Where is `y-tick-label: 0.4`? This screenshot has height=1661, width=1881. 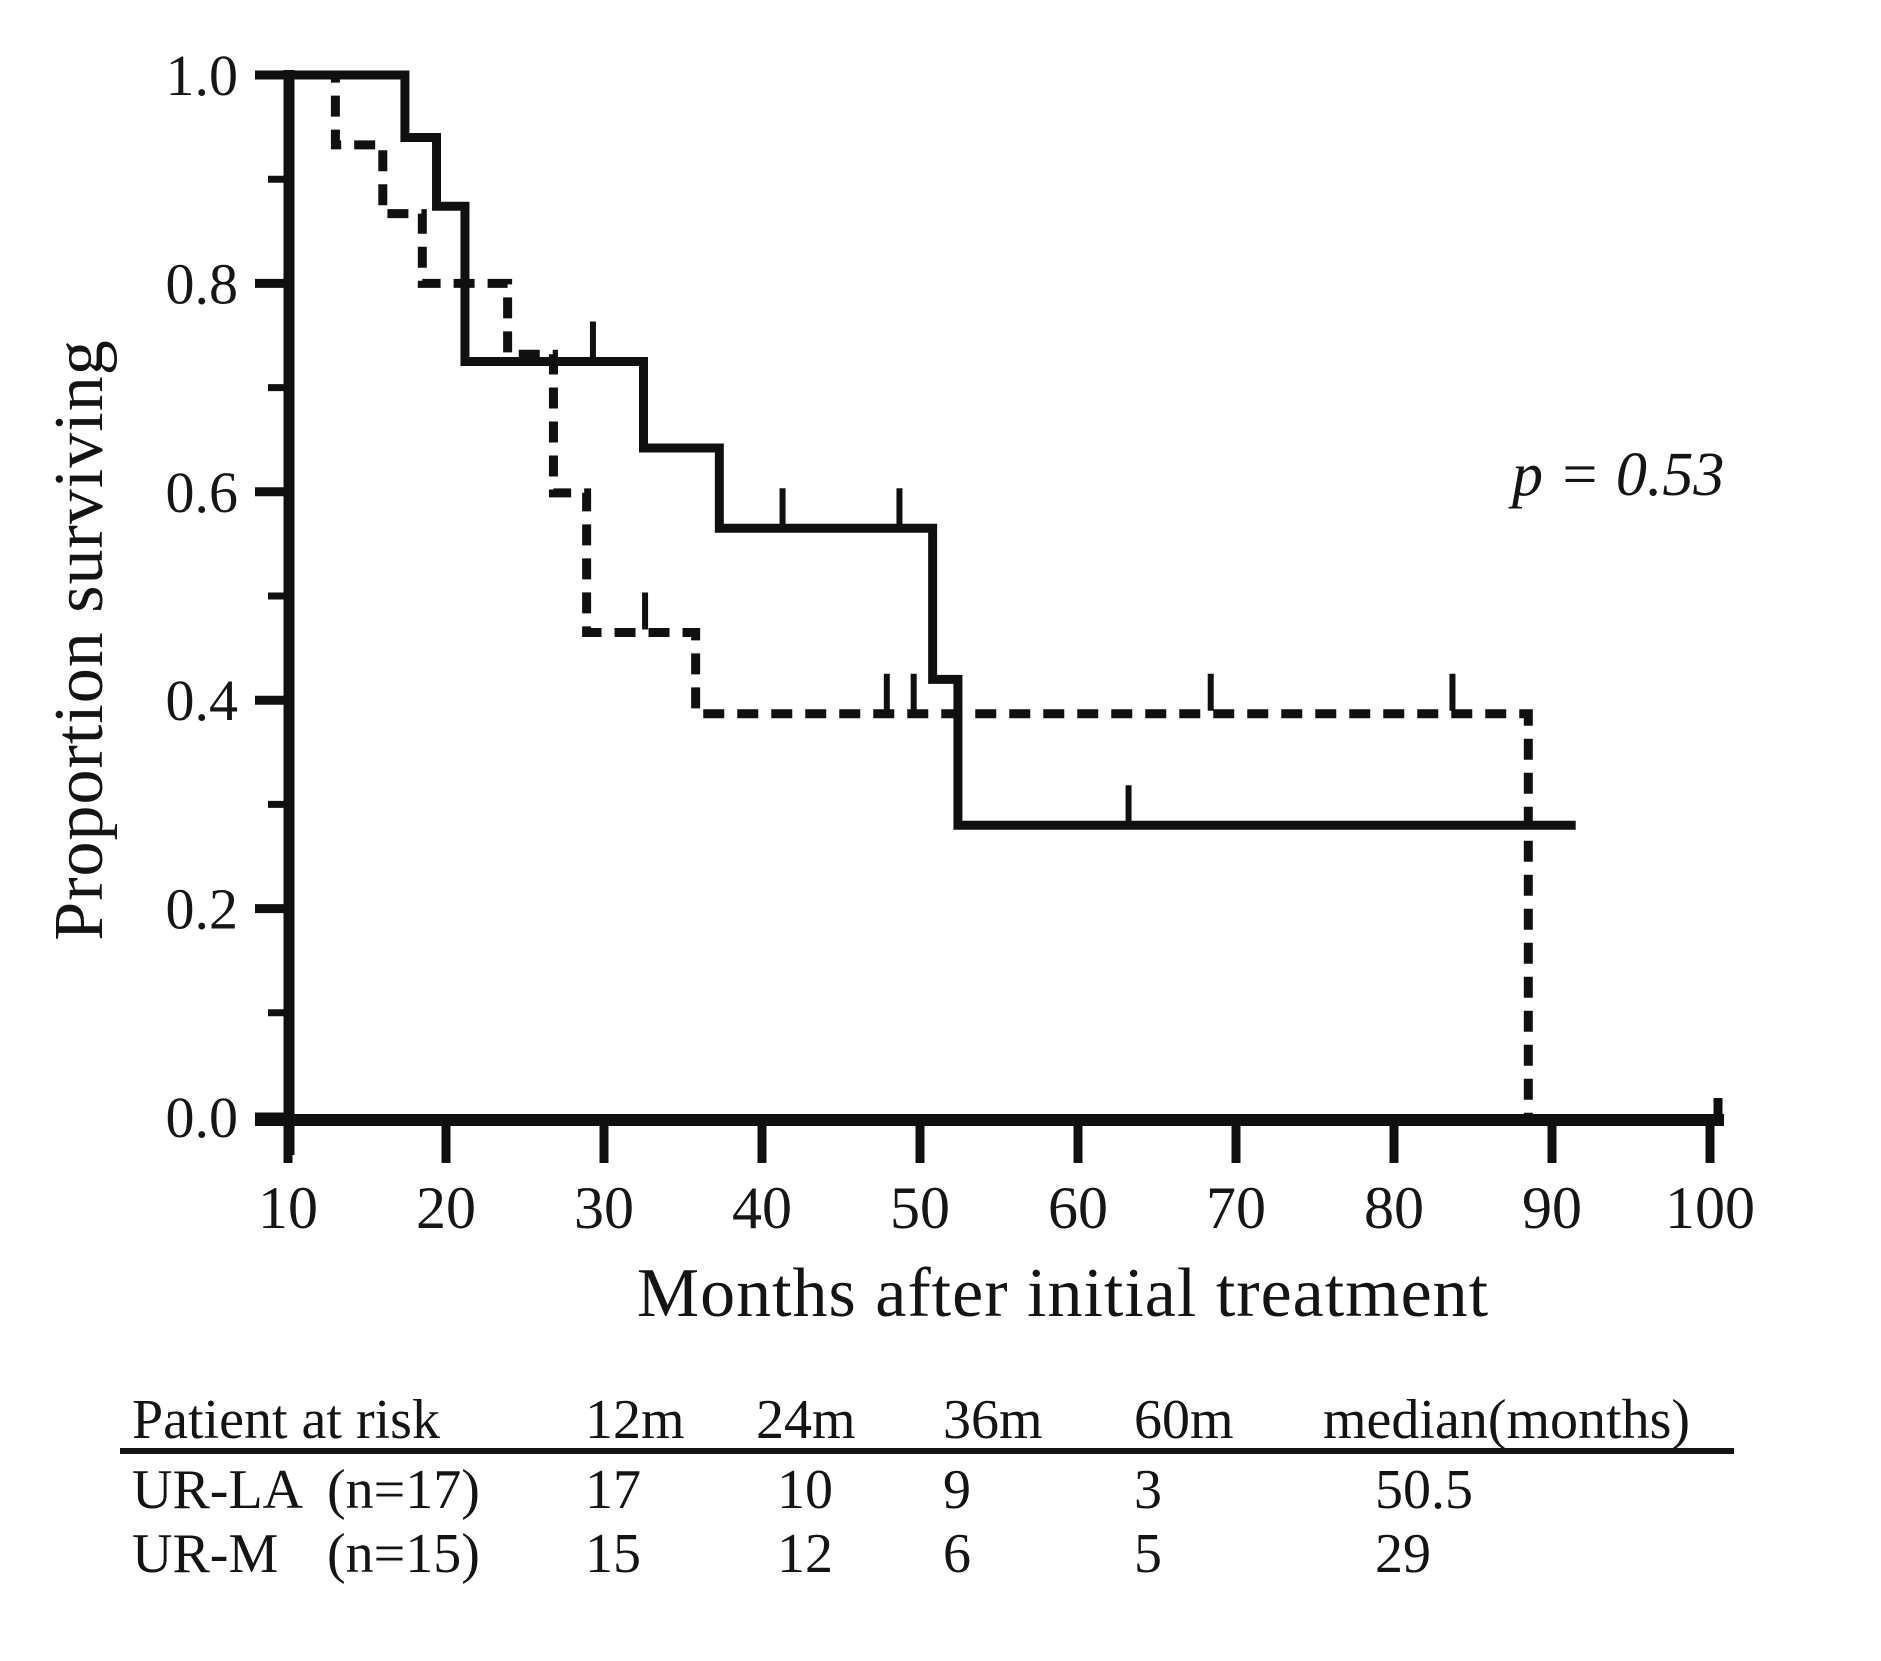
y-tick-label: 0.4 is located at coordinates (202, 700).